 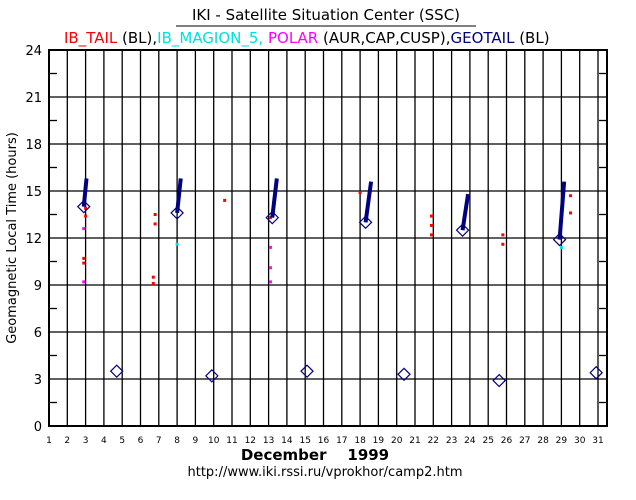 What do you see at coordinates (196, 441) in the screenshot?
I see `x-tick-label: 9` at bounding box center [196, 441].